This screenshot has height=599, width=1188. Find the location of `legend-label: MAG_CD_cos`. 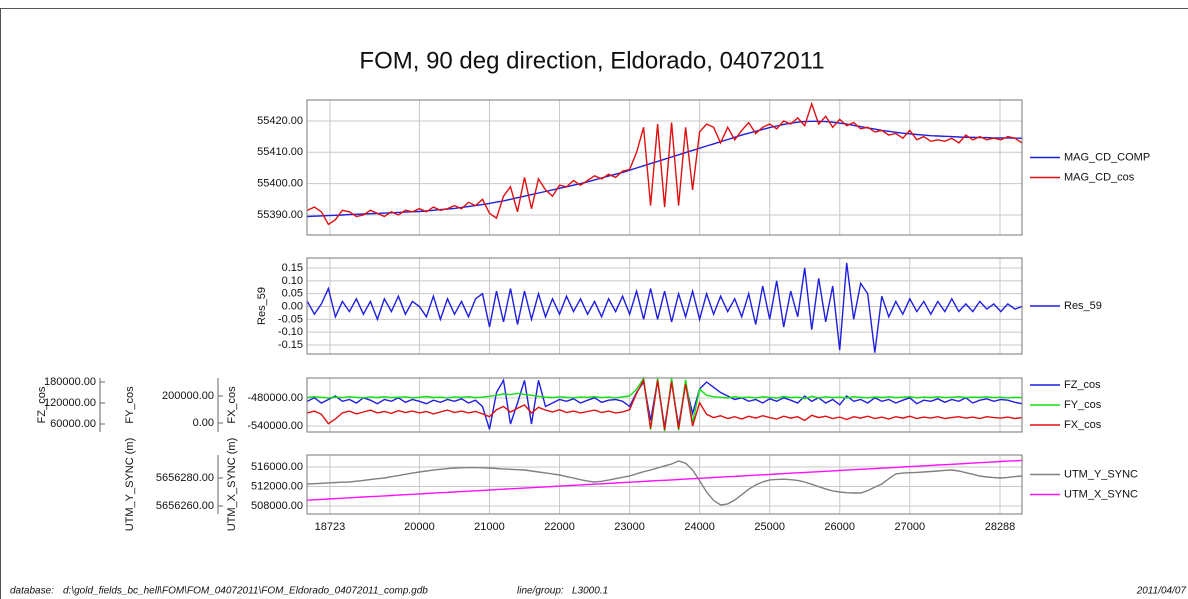

legend-label: MAG_CD_cos is located at coordinates (1099, 177).